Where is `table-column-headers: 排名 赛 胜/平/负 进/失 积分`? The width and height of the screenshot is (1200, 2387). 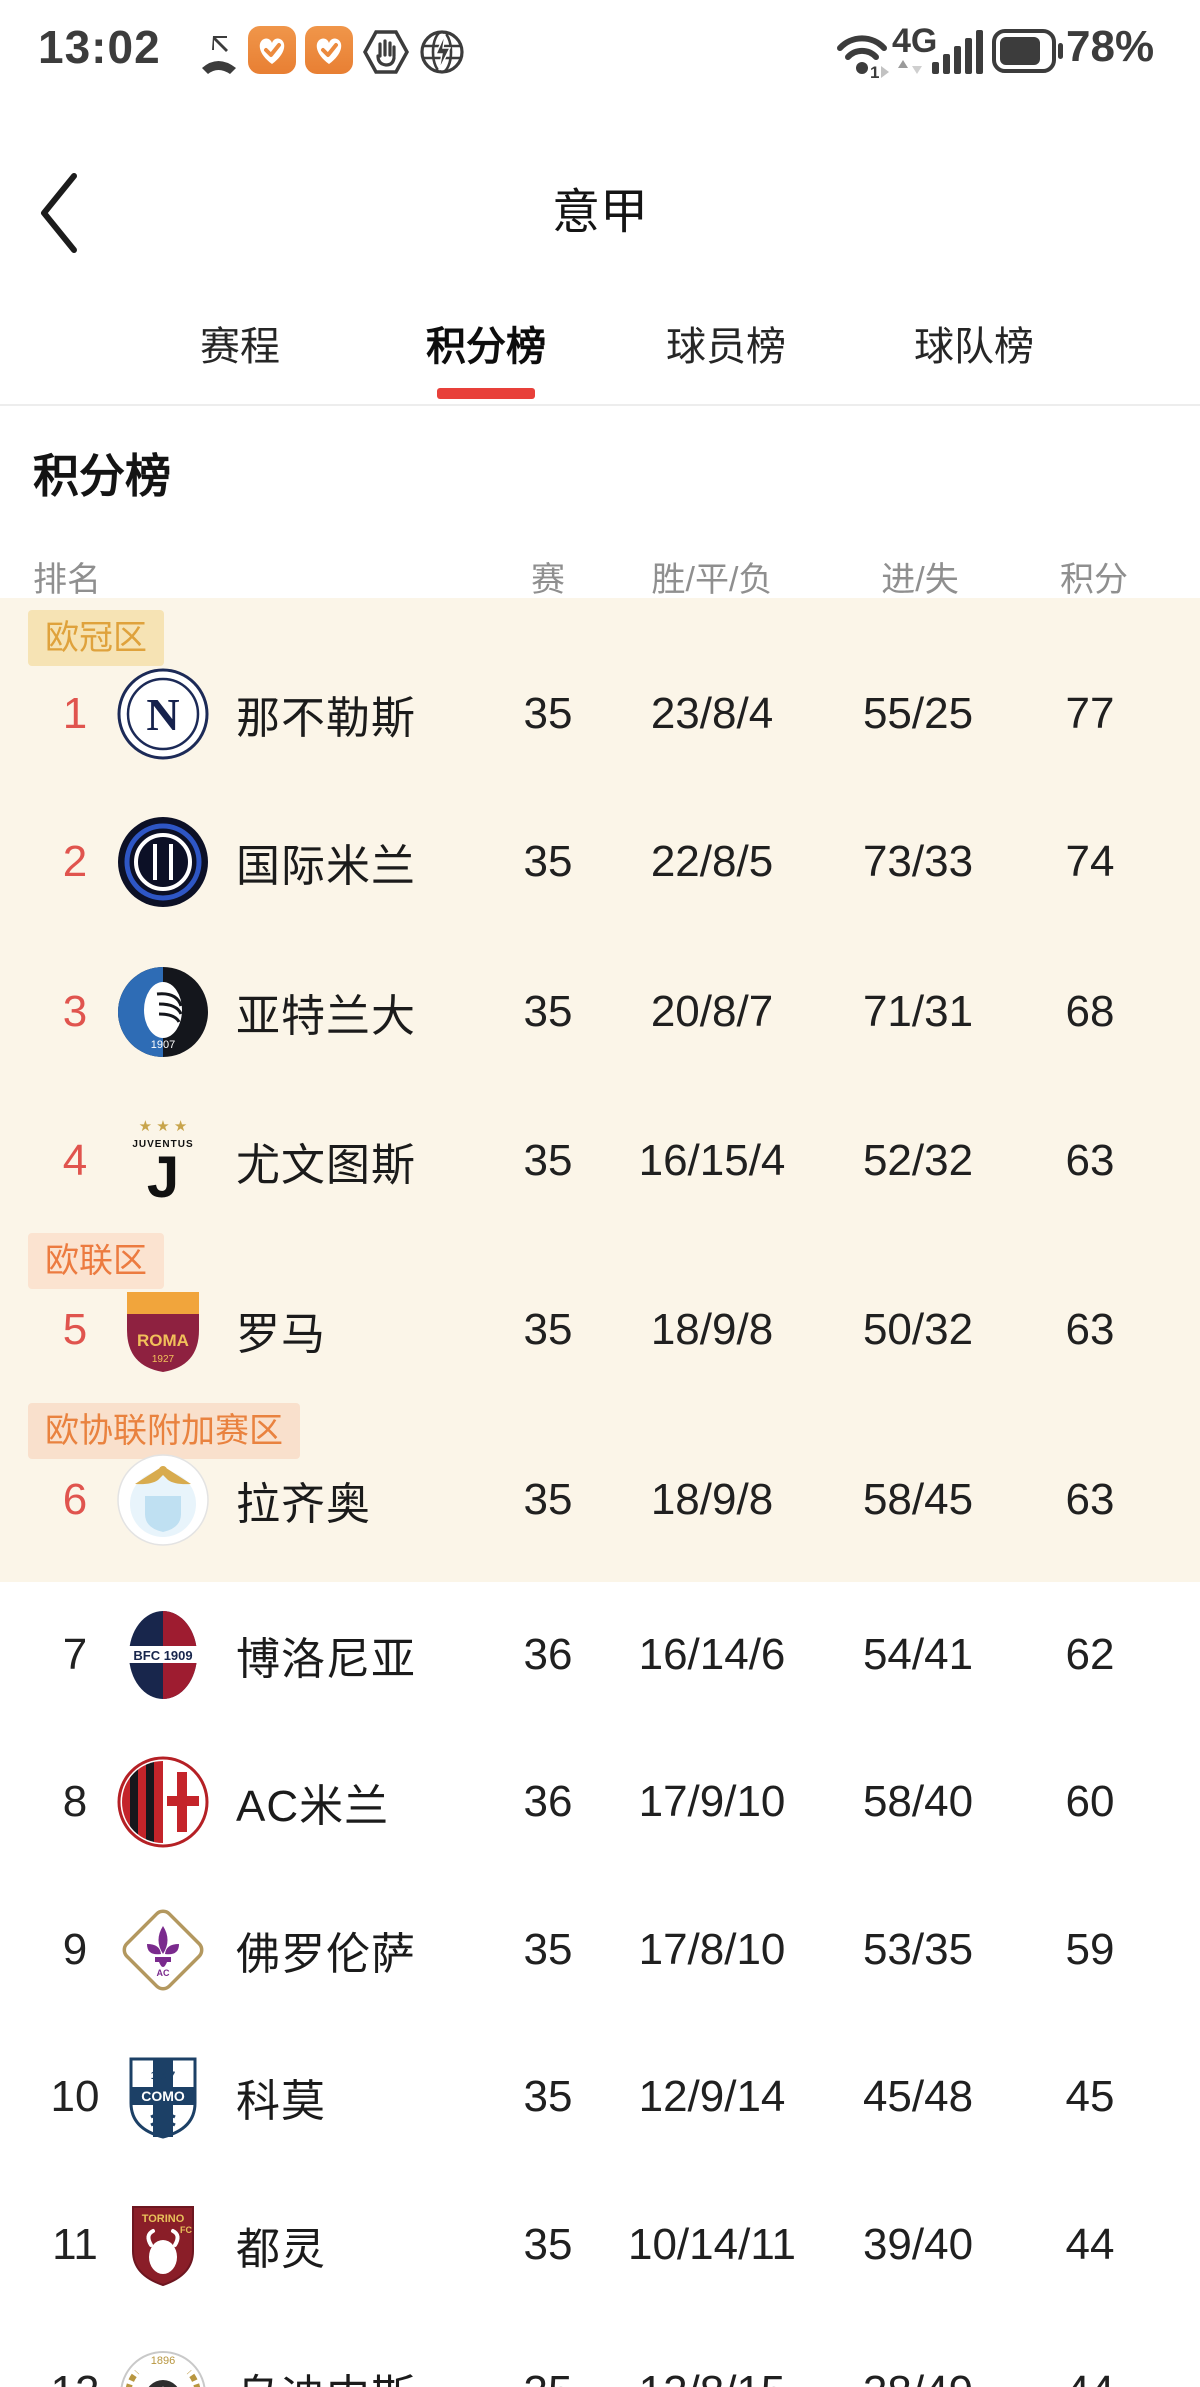
table-column-headers: 排名 赛 胜/平/负 进/失 积分 is located at coordinates (600, 575).